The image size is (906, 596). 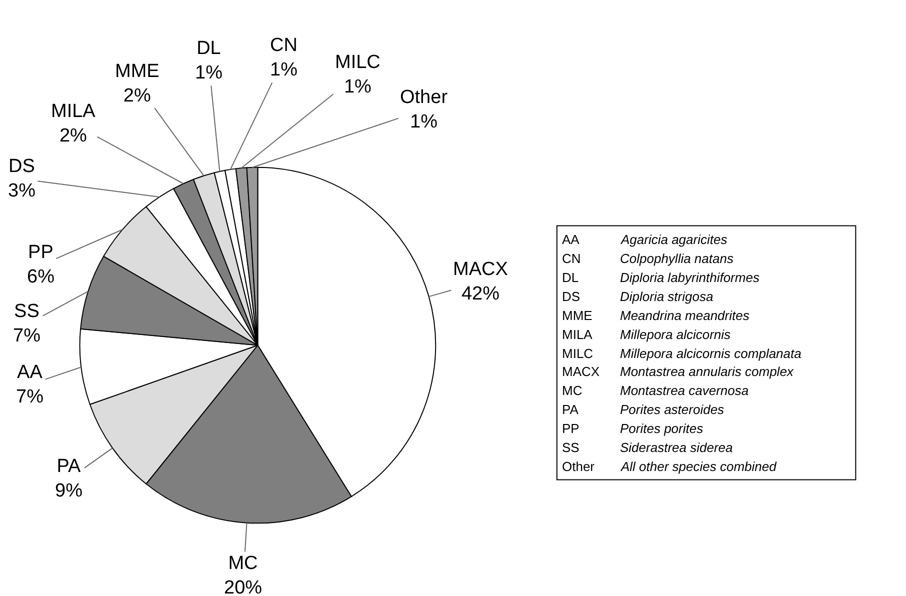 What do you see at coordinates (480, 294) in the screenshot?
I see `data-label: 42%` at bounding box center [480, 294].